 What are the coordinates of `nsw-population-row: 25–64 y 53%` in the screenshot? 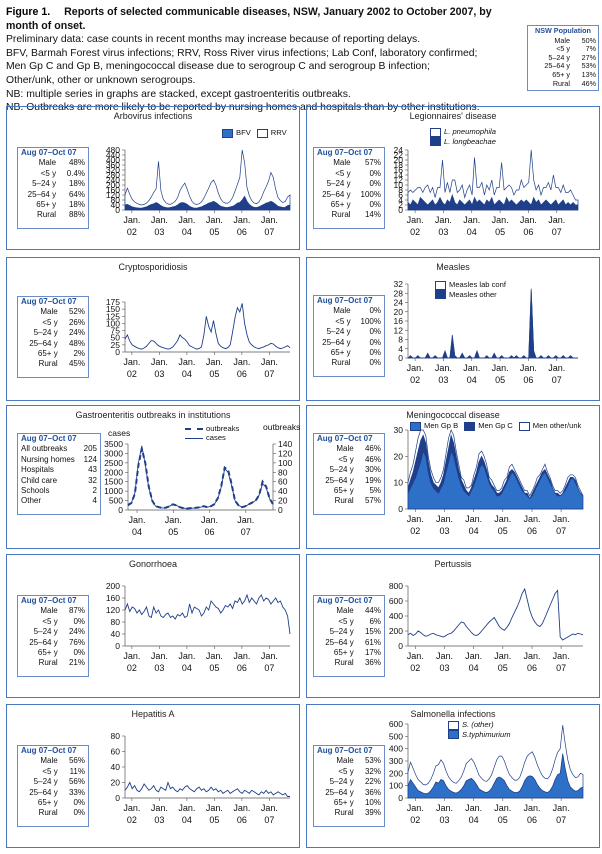 It's located at (563, 66).